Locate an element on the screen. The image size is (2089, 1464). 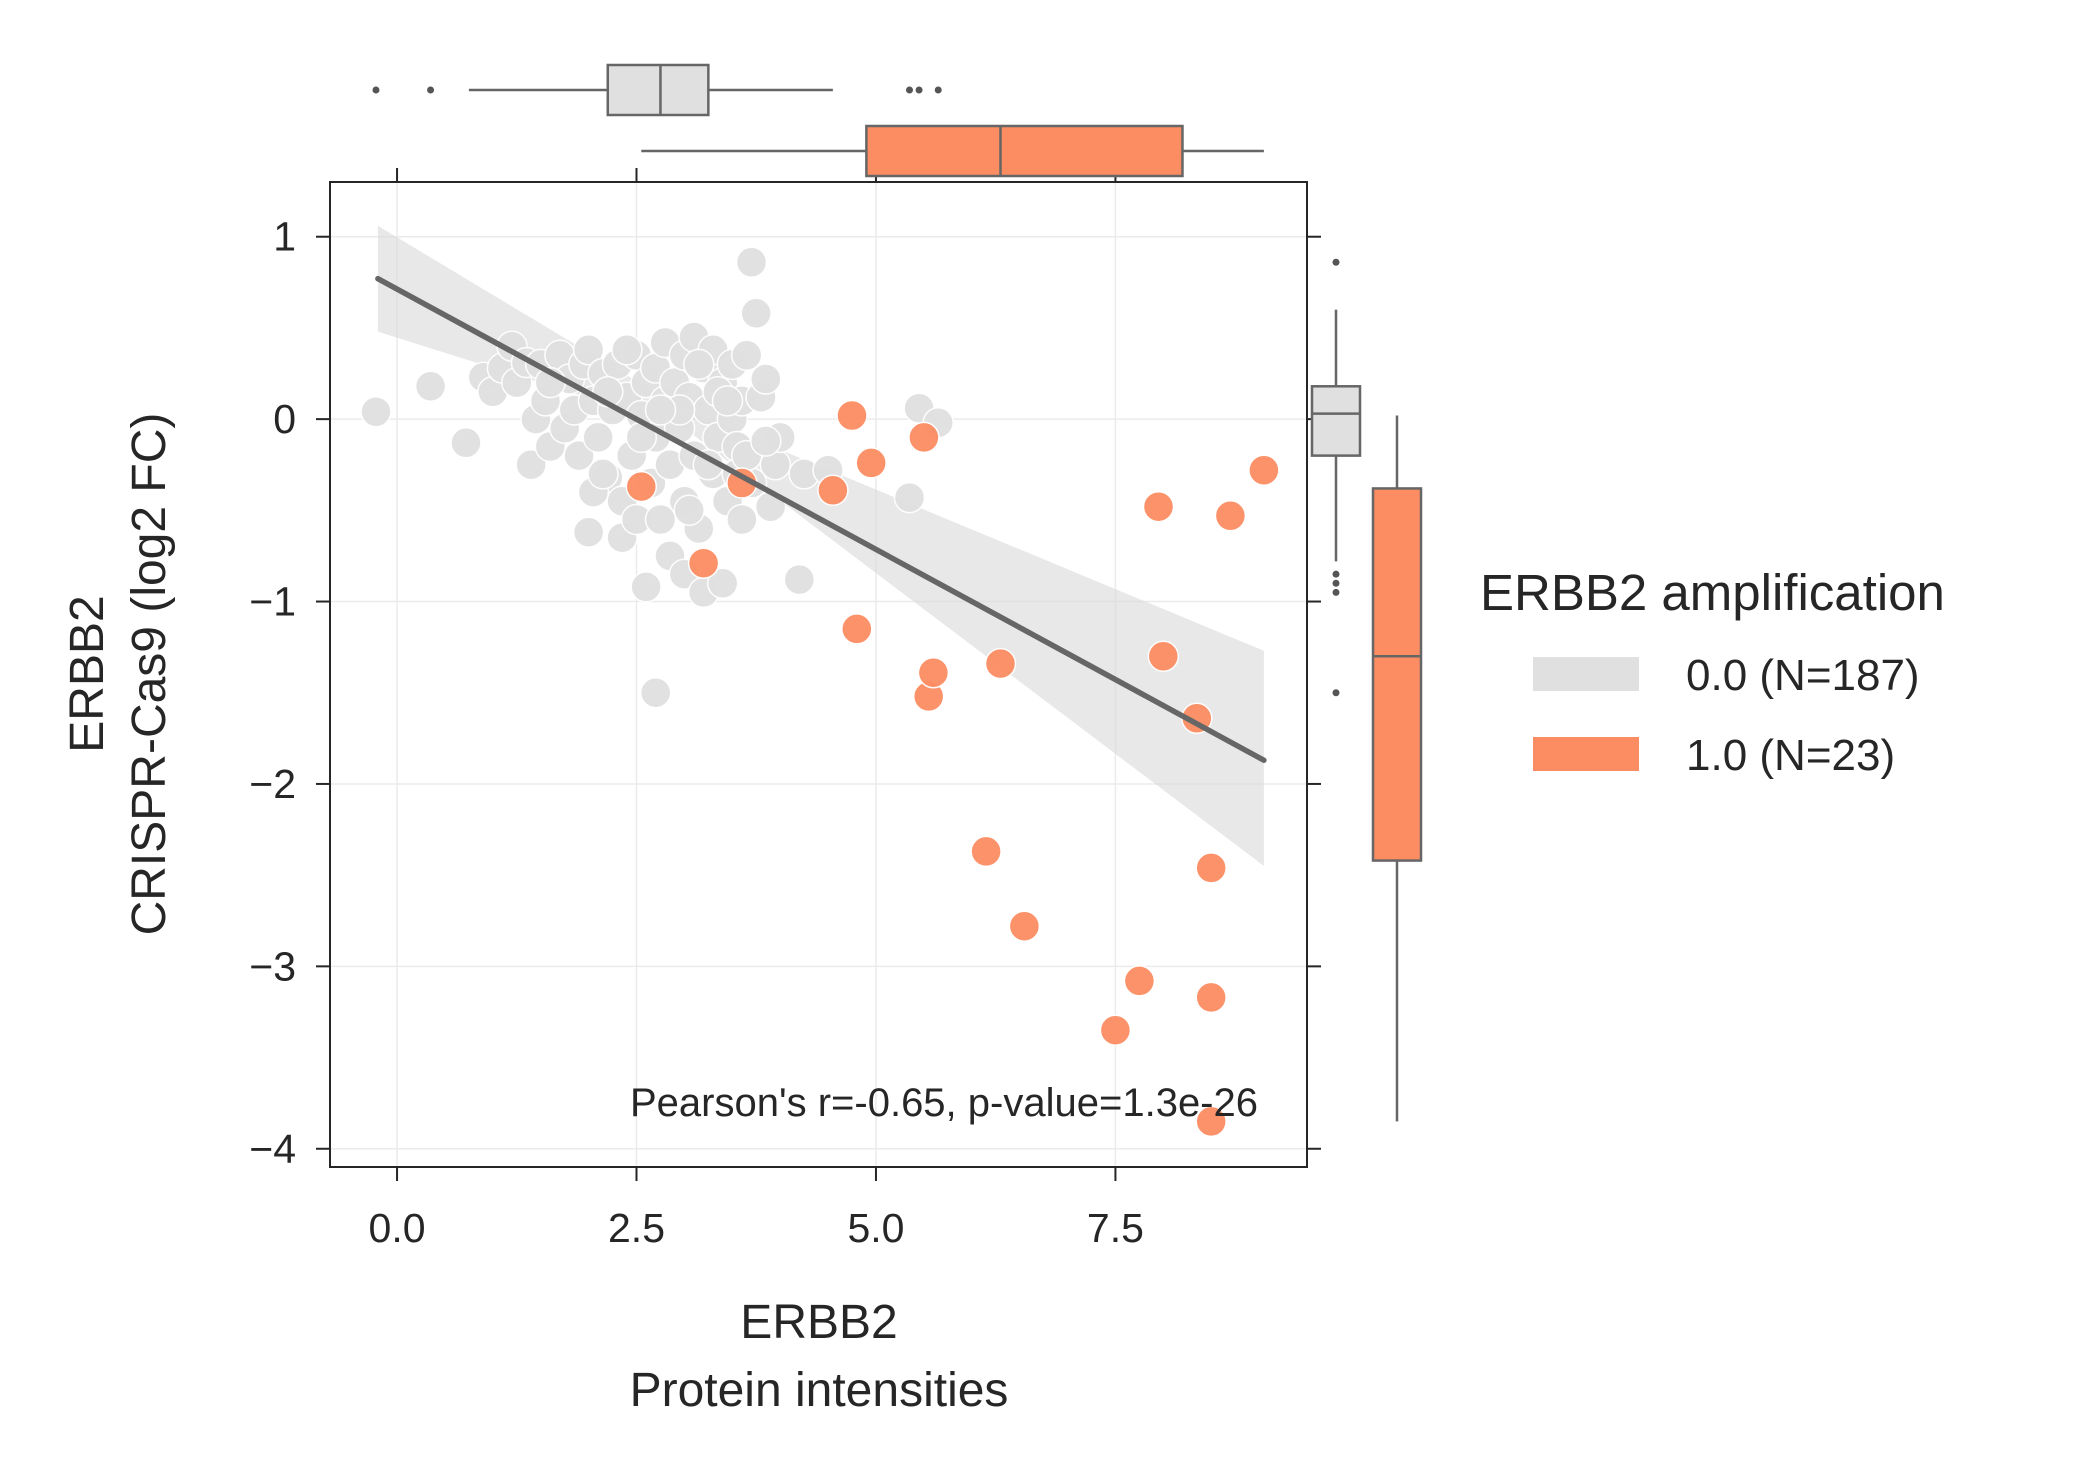
legend-label-1: 1.0 (N=23) is located at coordinates (1790, 755).